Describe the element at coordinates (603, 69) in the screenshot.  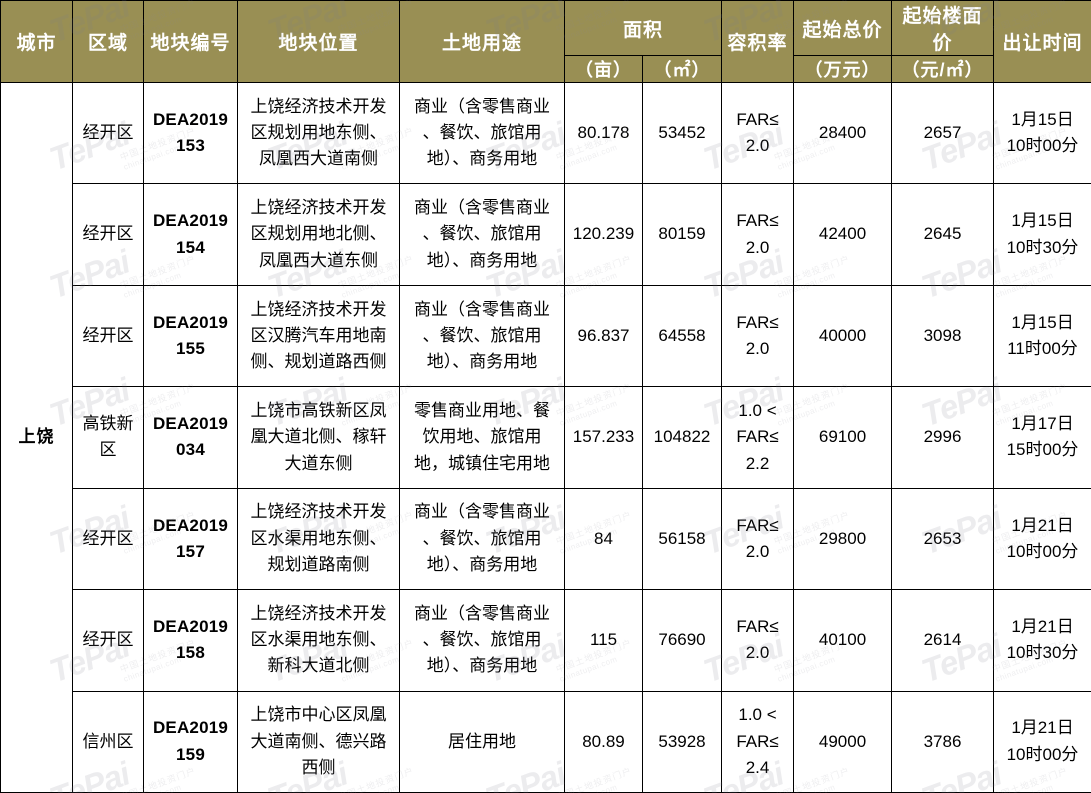
I see `header-area-mu: （亩）` at that location.